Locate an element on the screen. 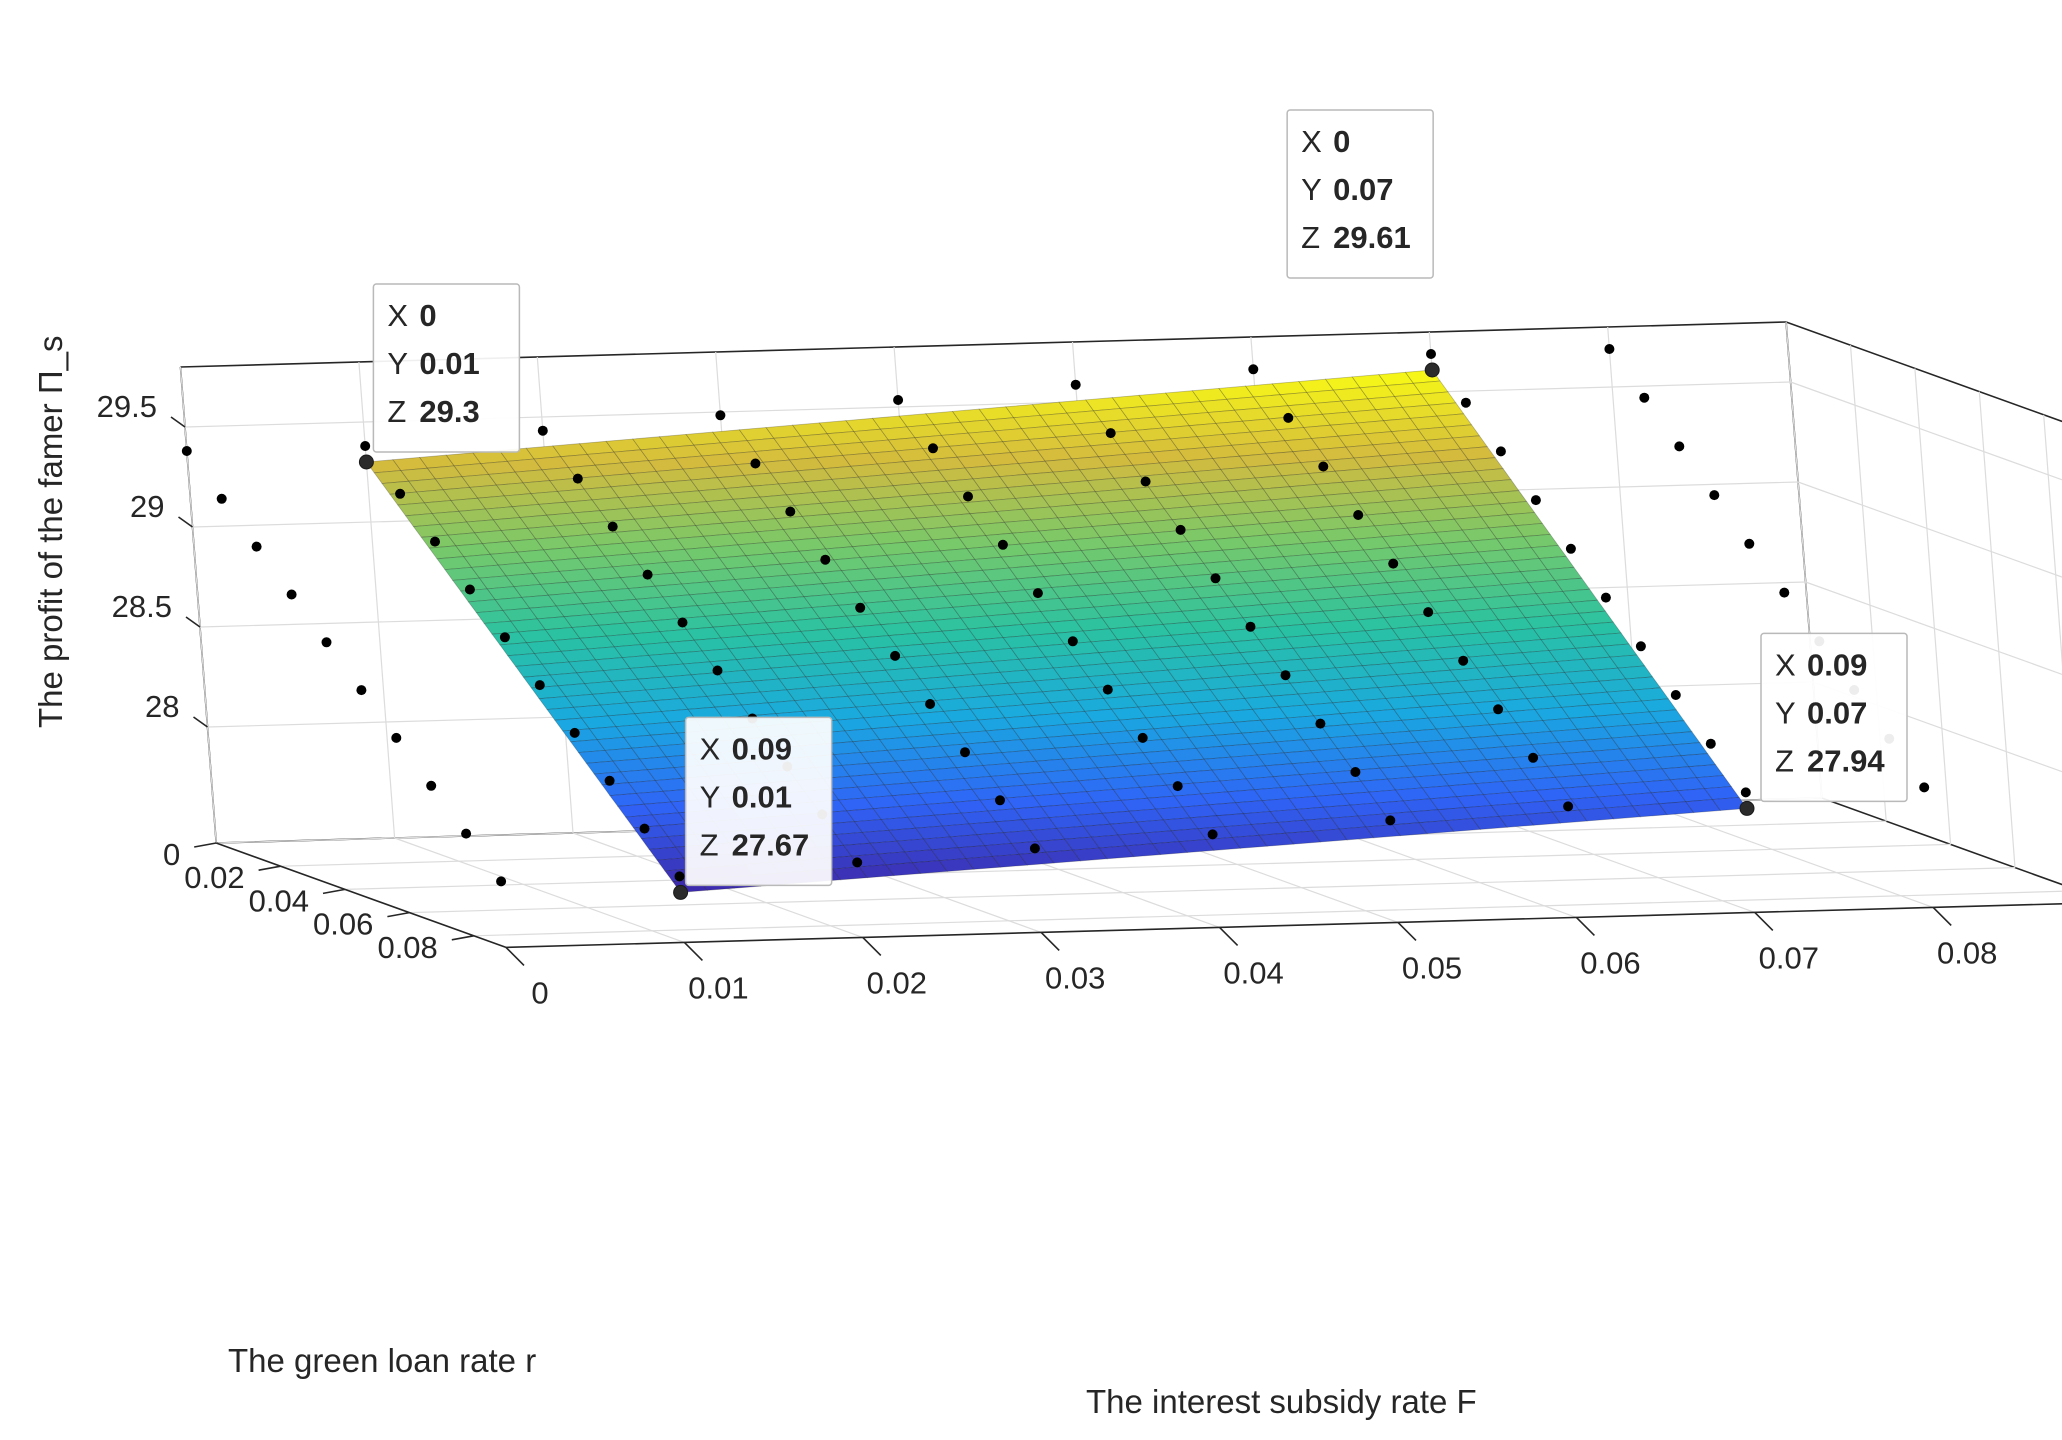 The image size is (2062, 1440). datatip-value: 27.67 is located at coordinates (771, 844).